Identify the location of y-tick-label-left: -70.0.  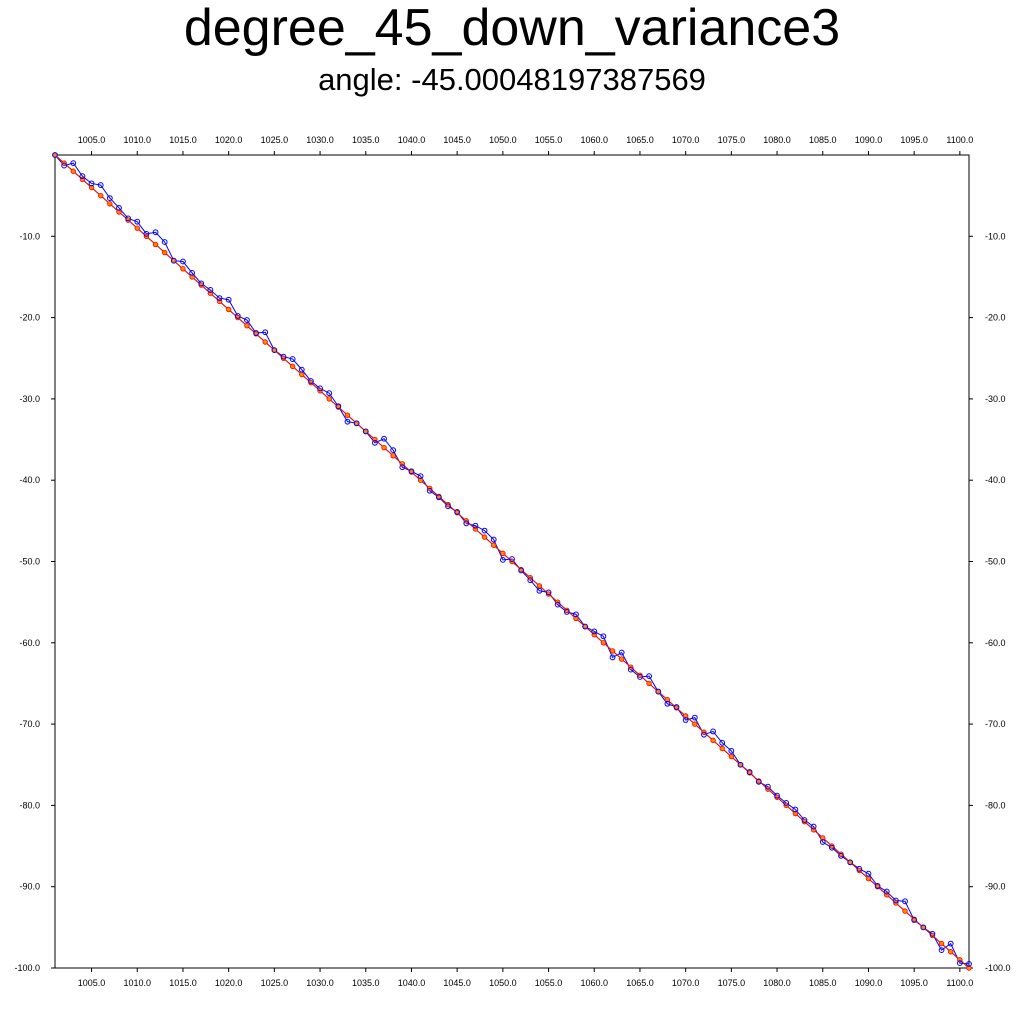
(29, 724).